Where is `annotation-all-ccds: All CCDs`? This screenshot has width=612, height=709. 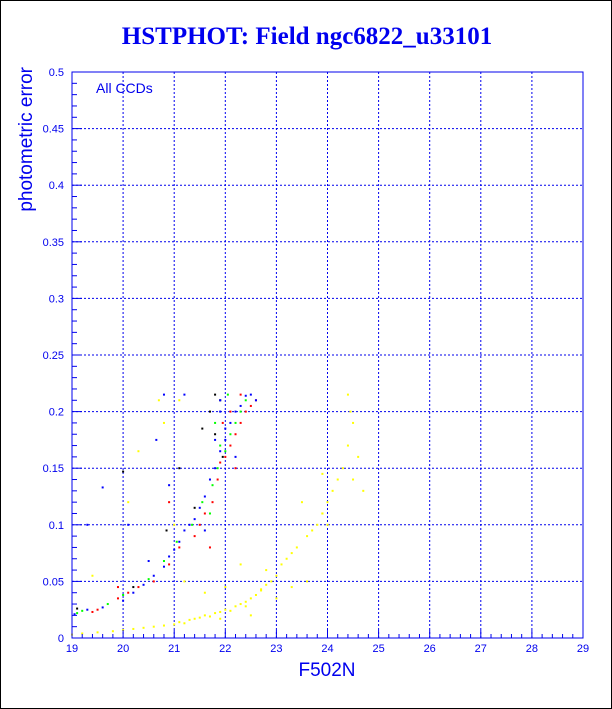
annotation-all-ccds: All CCDs is located at coordinates (124, 88).